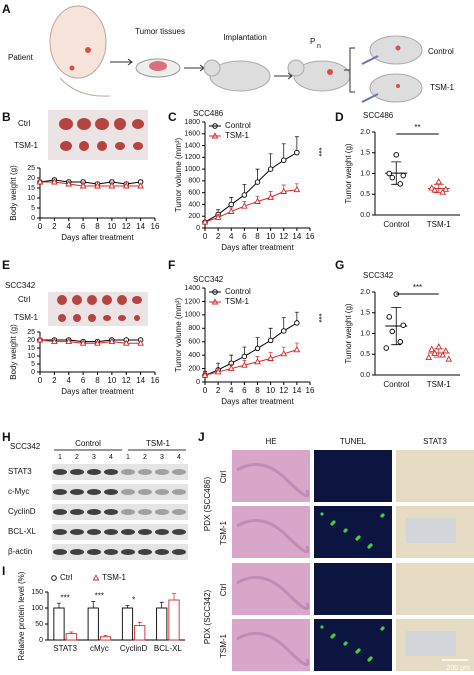  What do you see at coordinates (140, 226) in the screenshot?
I see `x-tick-label: 14` at bounding box center [140, 226].